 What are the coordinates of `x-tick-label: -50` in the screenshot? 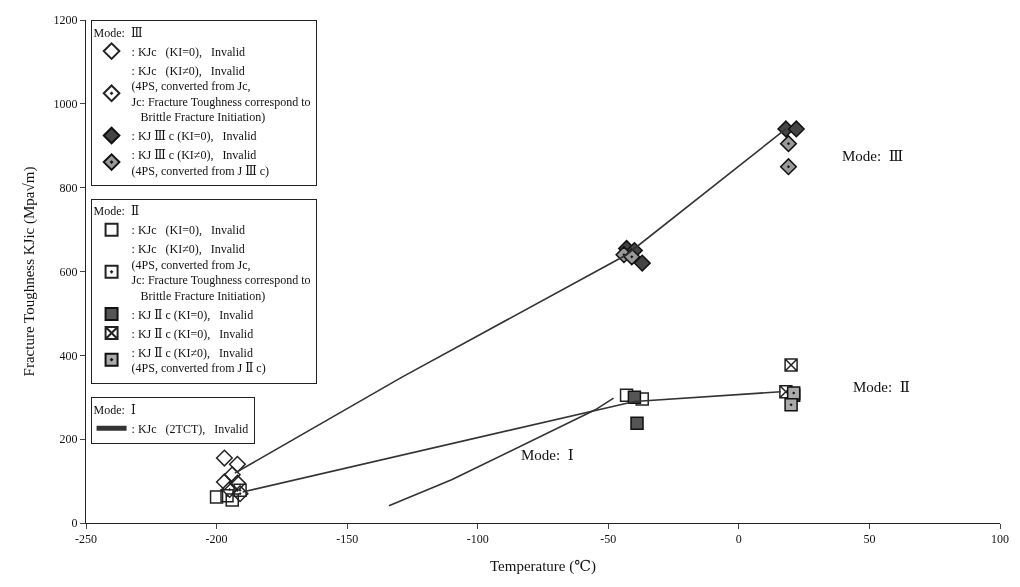 It's located at (608, 539).